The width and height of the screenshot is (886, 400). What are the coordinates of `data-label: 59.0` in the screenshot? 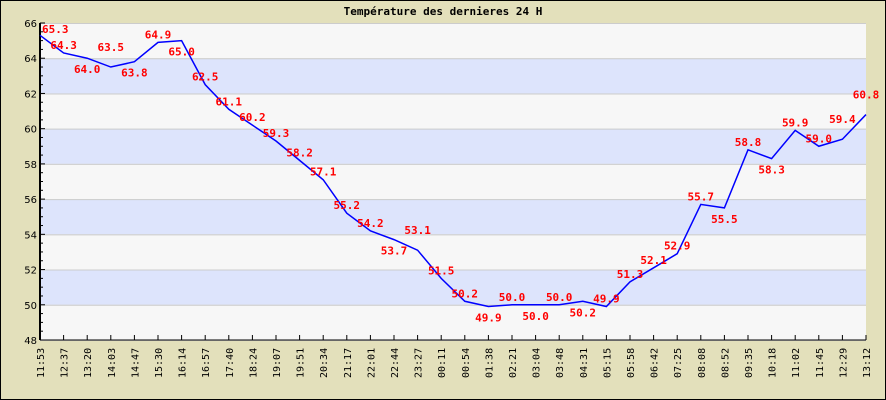 It's located at (819, 138).